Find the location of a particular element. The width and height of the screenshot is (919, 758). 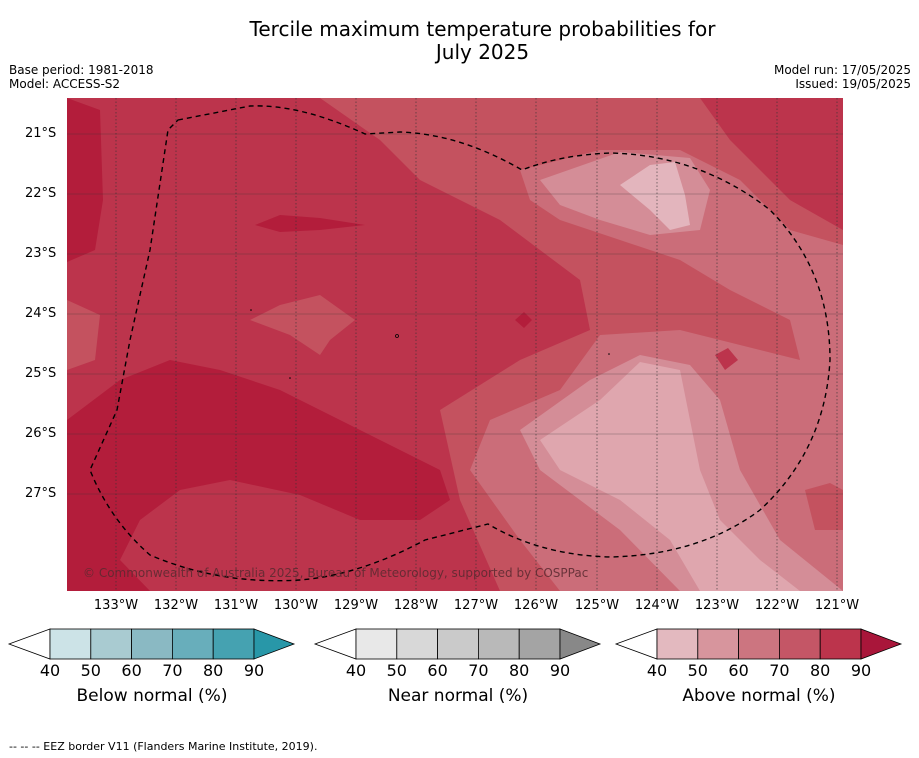

colorbars is located at coordinates (455, 644).